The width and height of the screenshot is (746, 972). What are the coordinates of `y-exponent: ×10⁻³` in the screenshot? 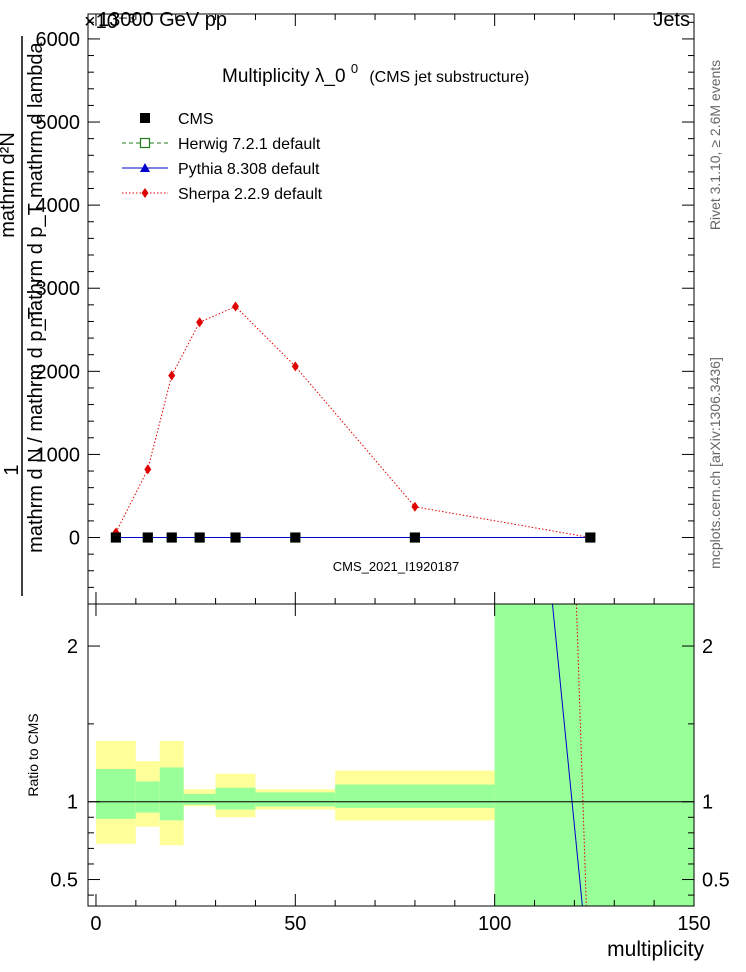 It's located at (109, 22).